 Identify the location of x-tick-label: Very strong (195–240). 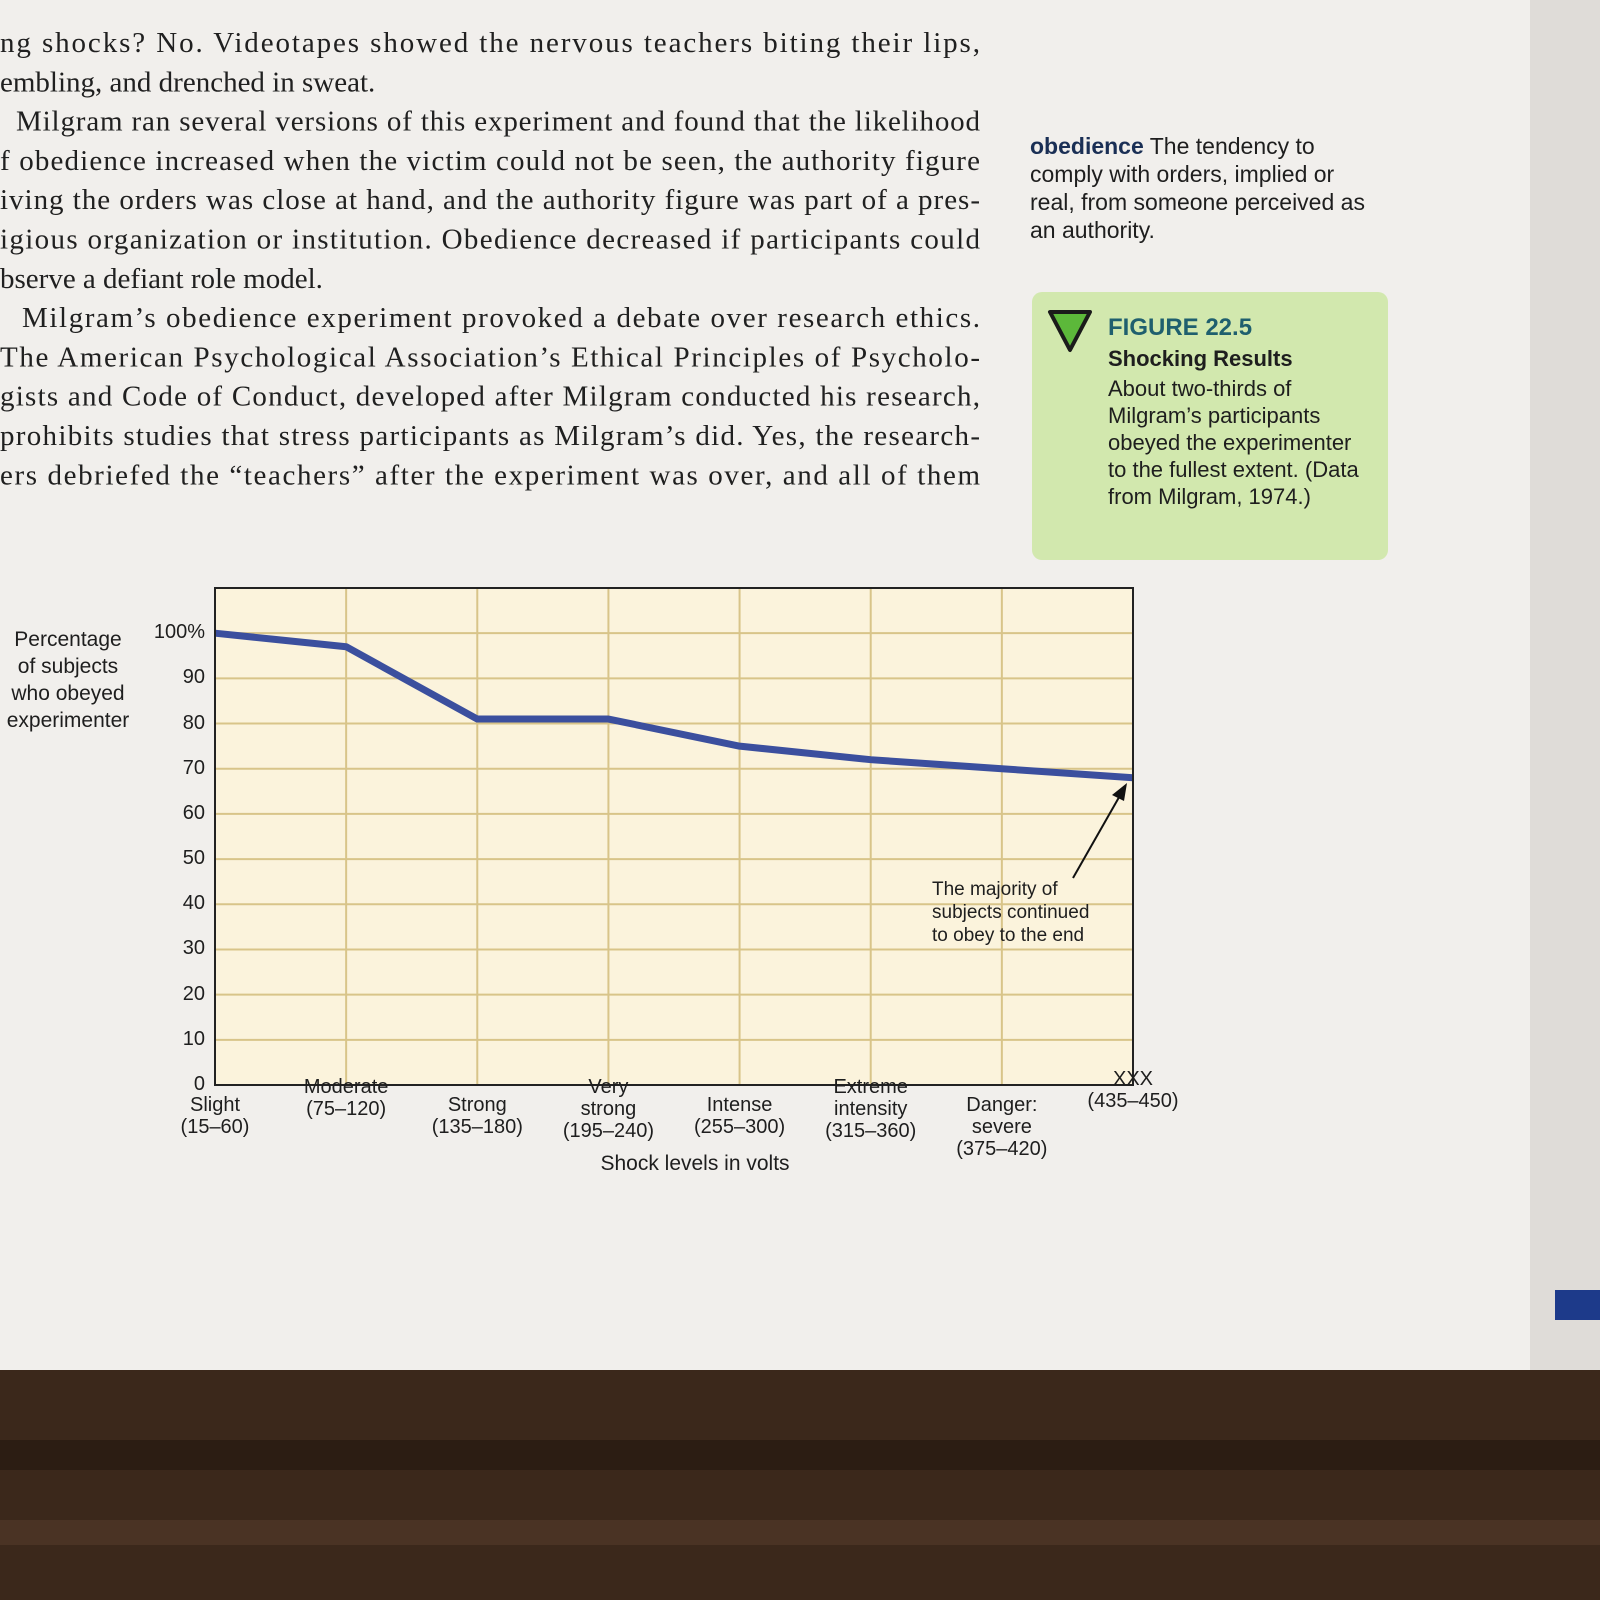
(608, 1109).